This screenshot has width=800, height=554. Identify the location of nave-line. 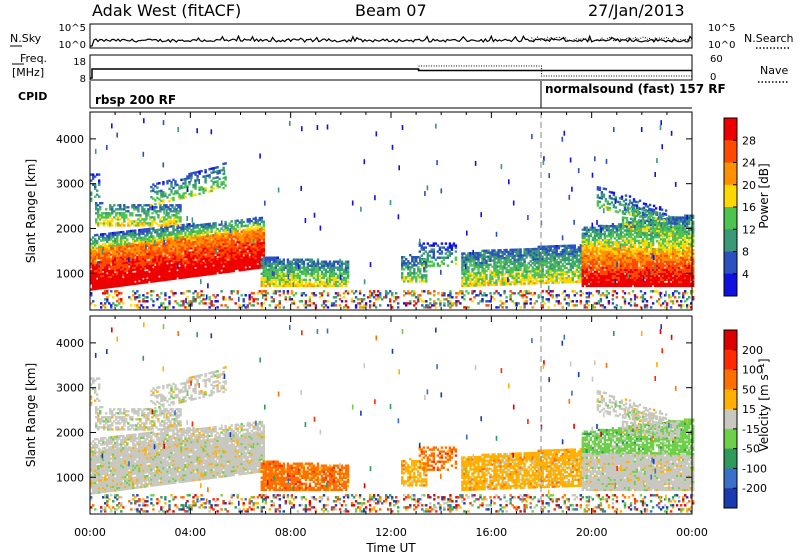
(555, 71).